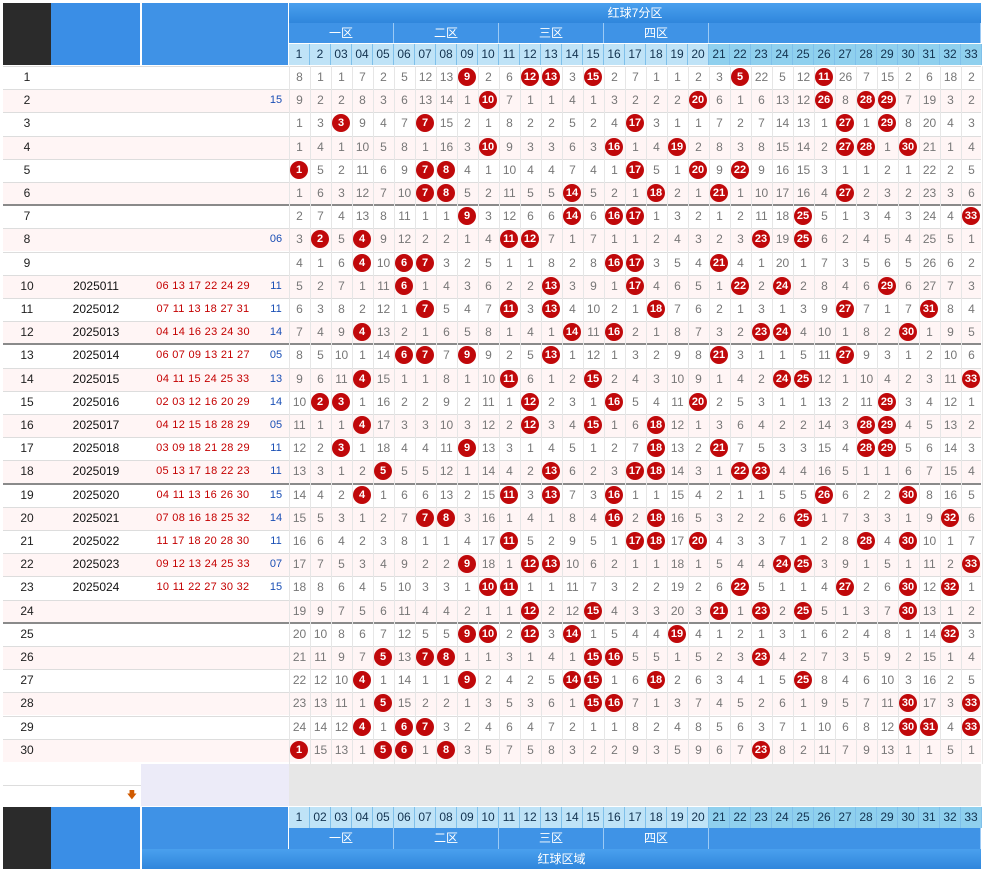 This screenshot has height=874, width=985. What do you see at coordinates (509, 587) in the screenshot?
I see `hit-ball: 11` at bounding box center [509, 587].